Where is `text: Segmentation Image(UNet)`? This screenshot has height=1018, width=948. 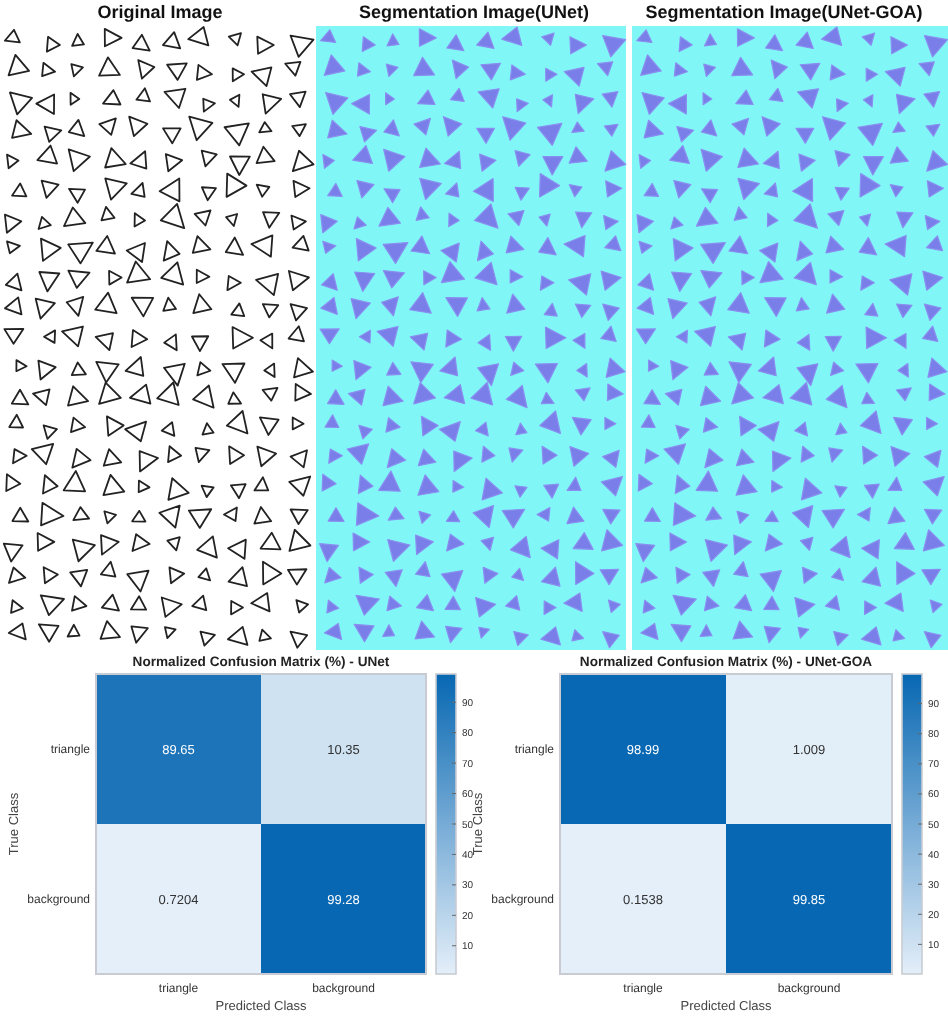
text: Segmentation Image(UNet) is located at coordinates (474, 12).